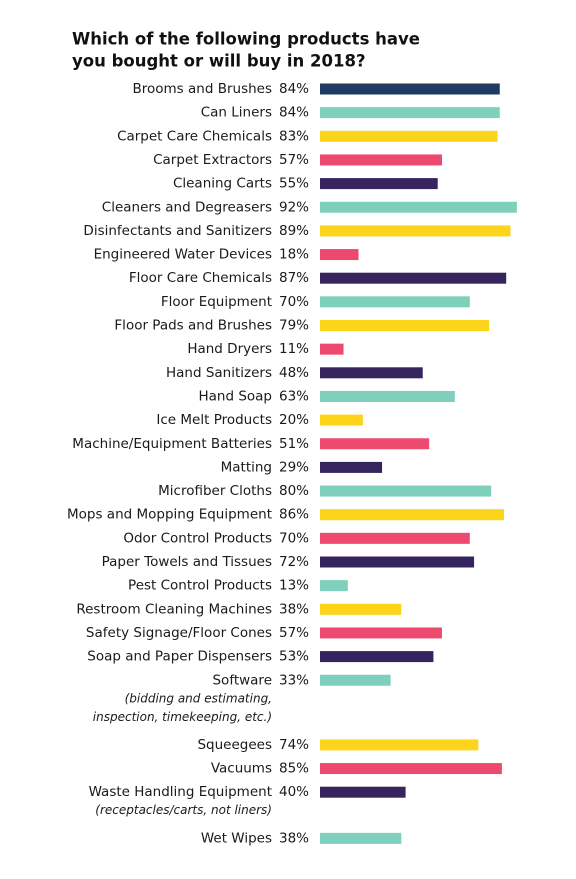 The image size is (576, 879). Describe the element at coordinates (294, 184) in the screenshot. I see `value-label: 55%` at that location.